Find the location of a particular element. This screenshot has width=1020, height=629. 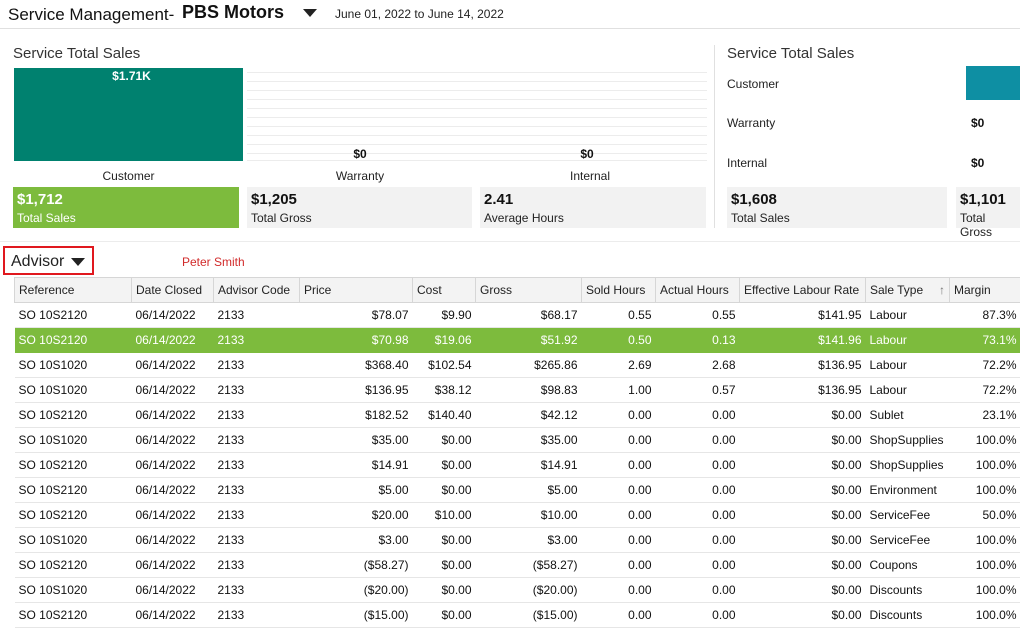

column-header: Advisor Code is located at coordinates (256, 290).